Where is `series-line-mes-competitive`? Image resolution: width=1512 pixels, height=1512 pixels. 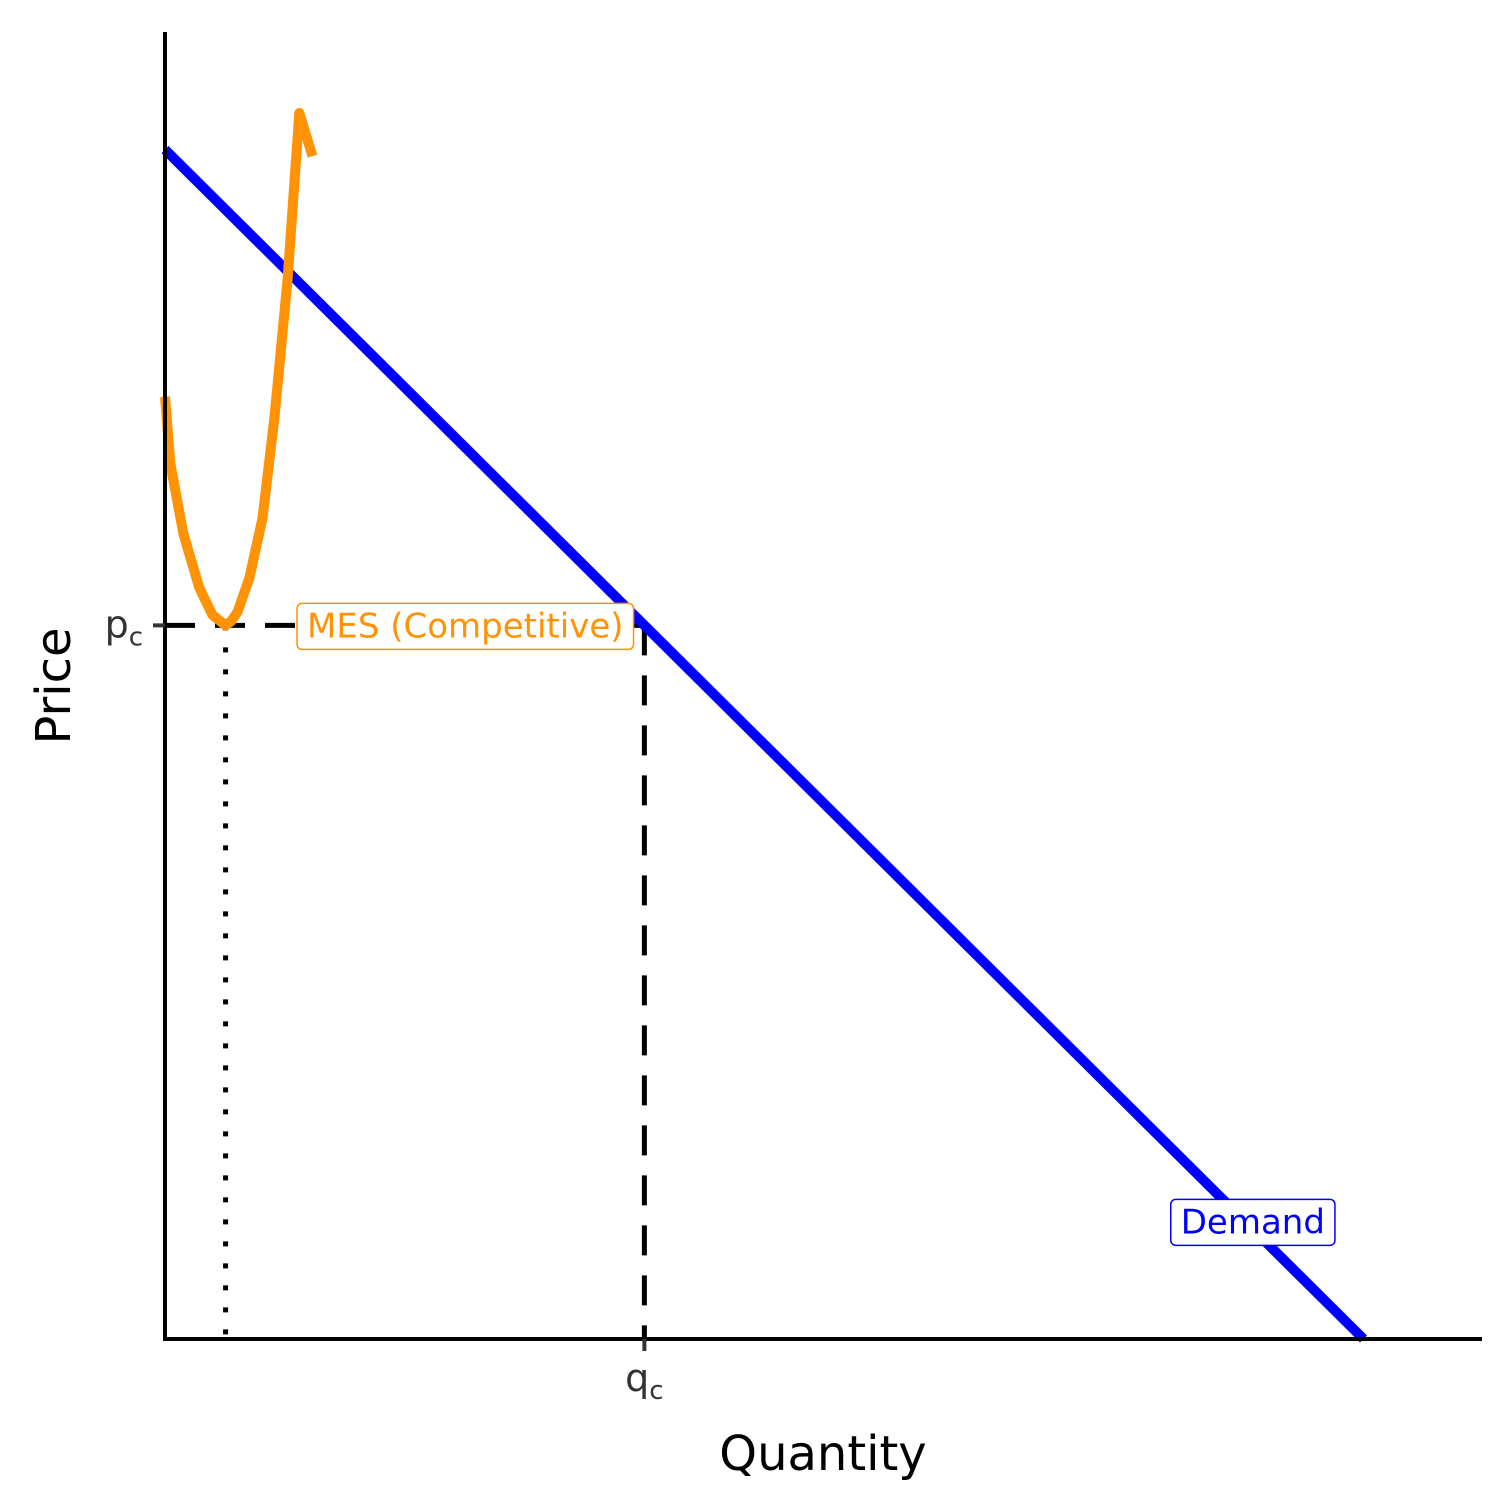
series-line-mes-competitive is located at coordinates (239, 369).